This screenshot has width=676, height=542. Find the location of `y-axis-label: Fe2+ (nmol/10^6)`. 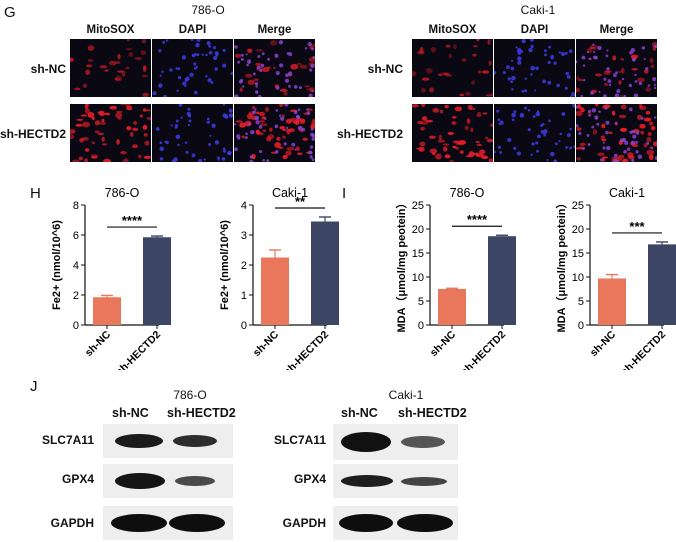

y-axis-label: Fe2+ (nmol/10^6) is located at coordinates (57, 265).